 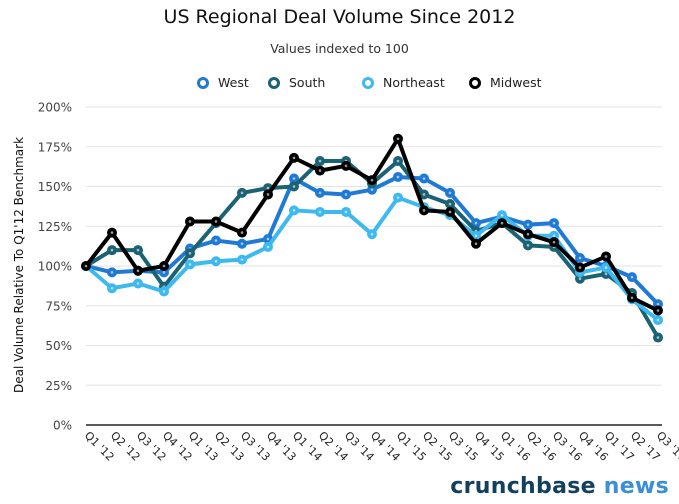 I want to click on y-tick-label: 50%, so click(x=58, y=346).